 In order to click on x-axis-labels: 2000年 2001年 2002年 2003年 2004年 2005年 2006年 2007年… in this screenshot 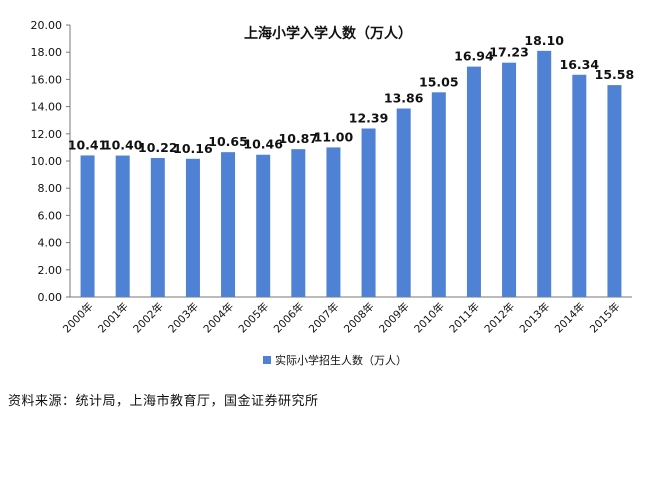, I will do `click(341, 318)`.